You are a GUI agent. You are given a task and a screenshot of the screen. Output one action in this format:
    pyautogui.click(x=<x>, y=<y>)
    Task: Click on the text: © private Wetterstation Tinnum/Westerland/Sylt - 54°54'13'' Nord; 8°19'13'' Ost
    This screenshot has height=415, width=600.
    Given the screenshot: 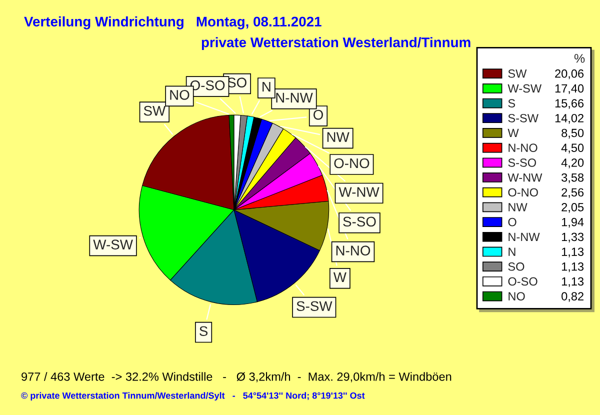 What is the action you would take?
    pyautogui.click(x=193, y=396)
    